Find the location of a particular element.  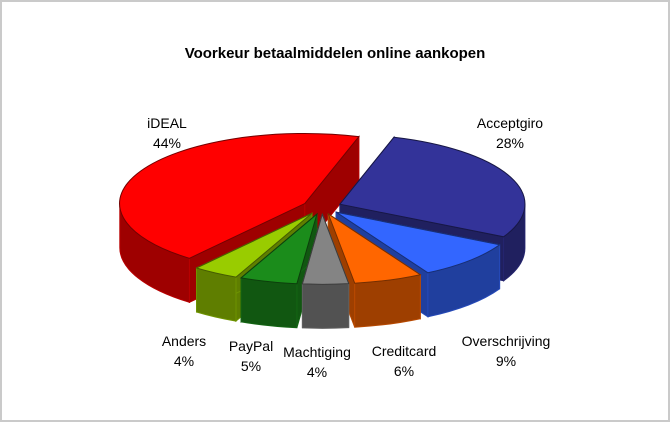

slice-label-acceptgiro: Acceptgiro 28% is located at coordinates (510, 133).